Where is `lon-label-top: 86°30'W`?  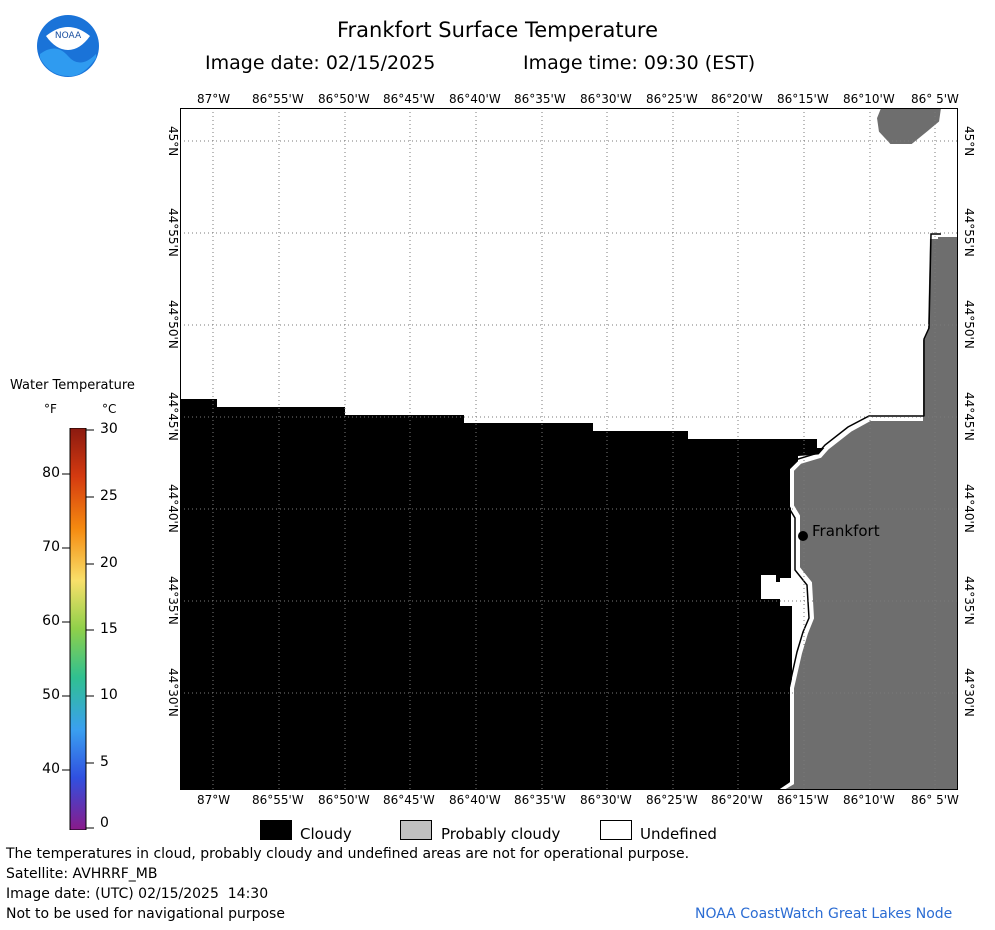
lon-label-top: 86°30'W is located at coordinates (606, 99).